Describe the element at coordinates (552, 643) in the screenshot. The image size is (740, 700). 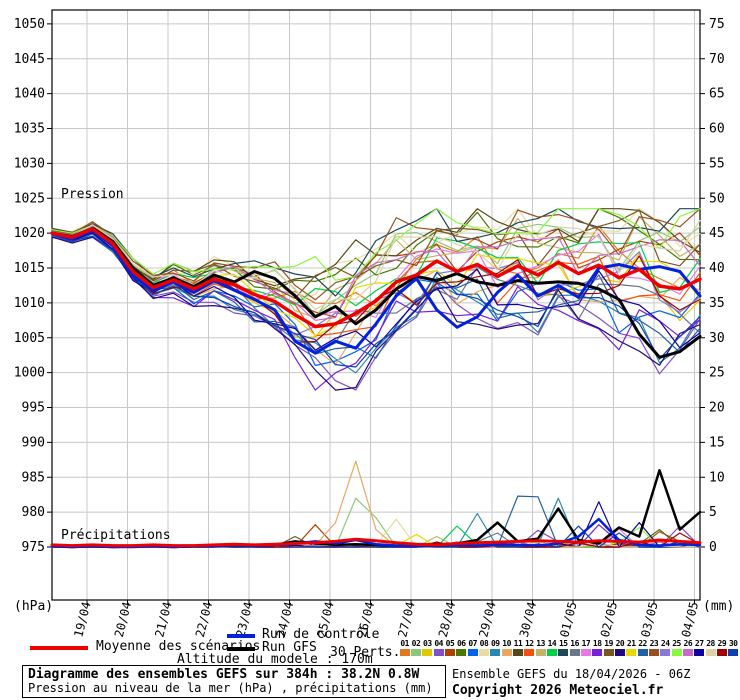
I see `pert-number: 14` at that location.